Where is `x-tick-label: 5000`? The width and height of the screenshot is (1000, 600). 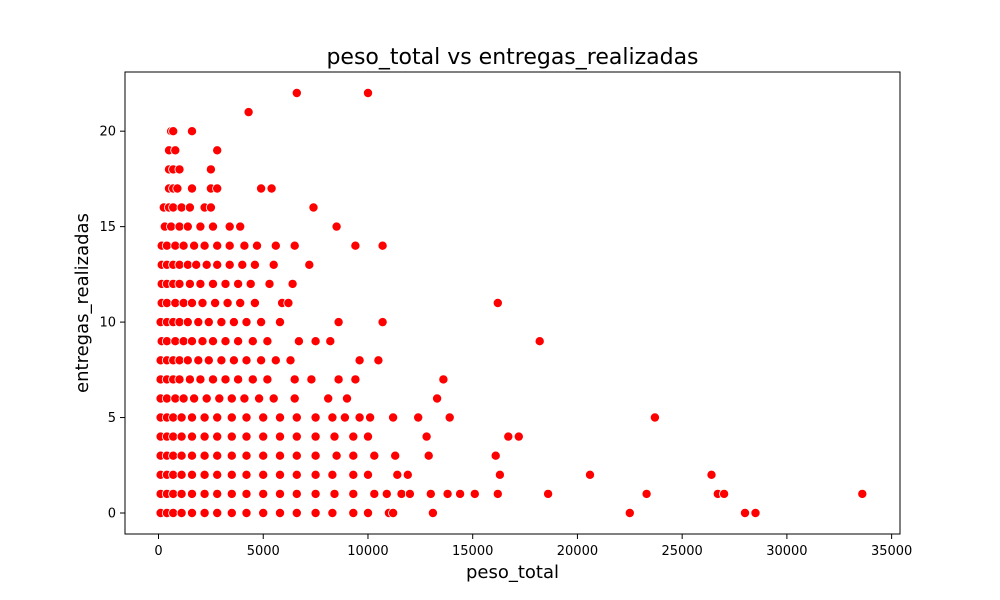 x-tick-label: 5000 is located at coordinates (263, 551).